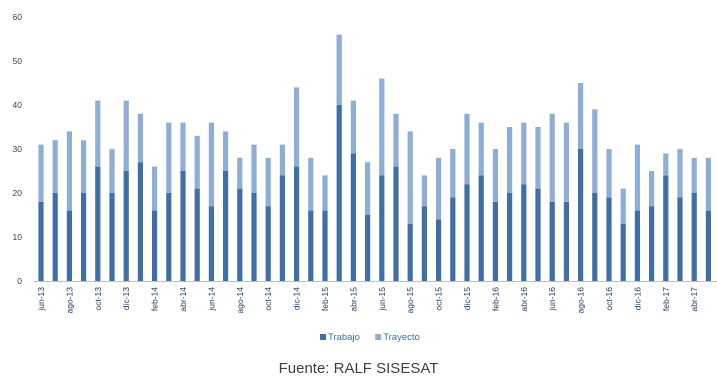 The height and width of the screenshot is (379, 717). I want to click on y-tick-label: 0, so click(19, 281).